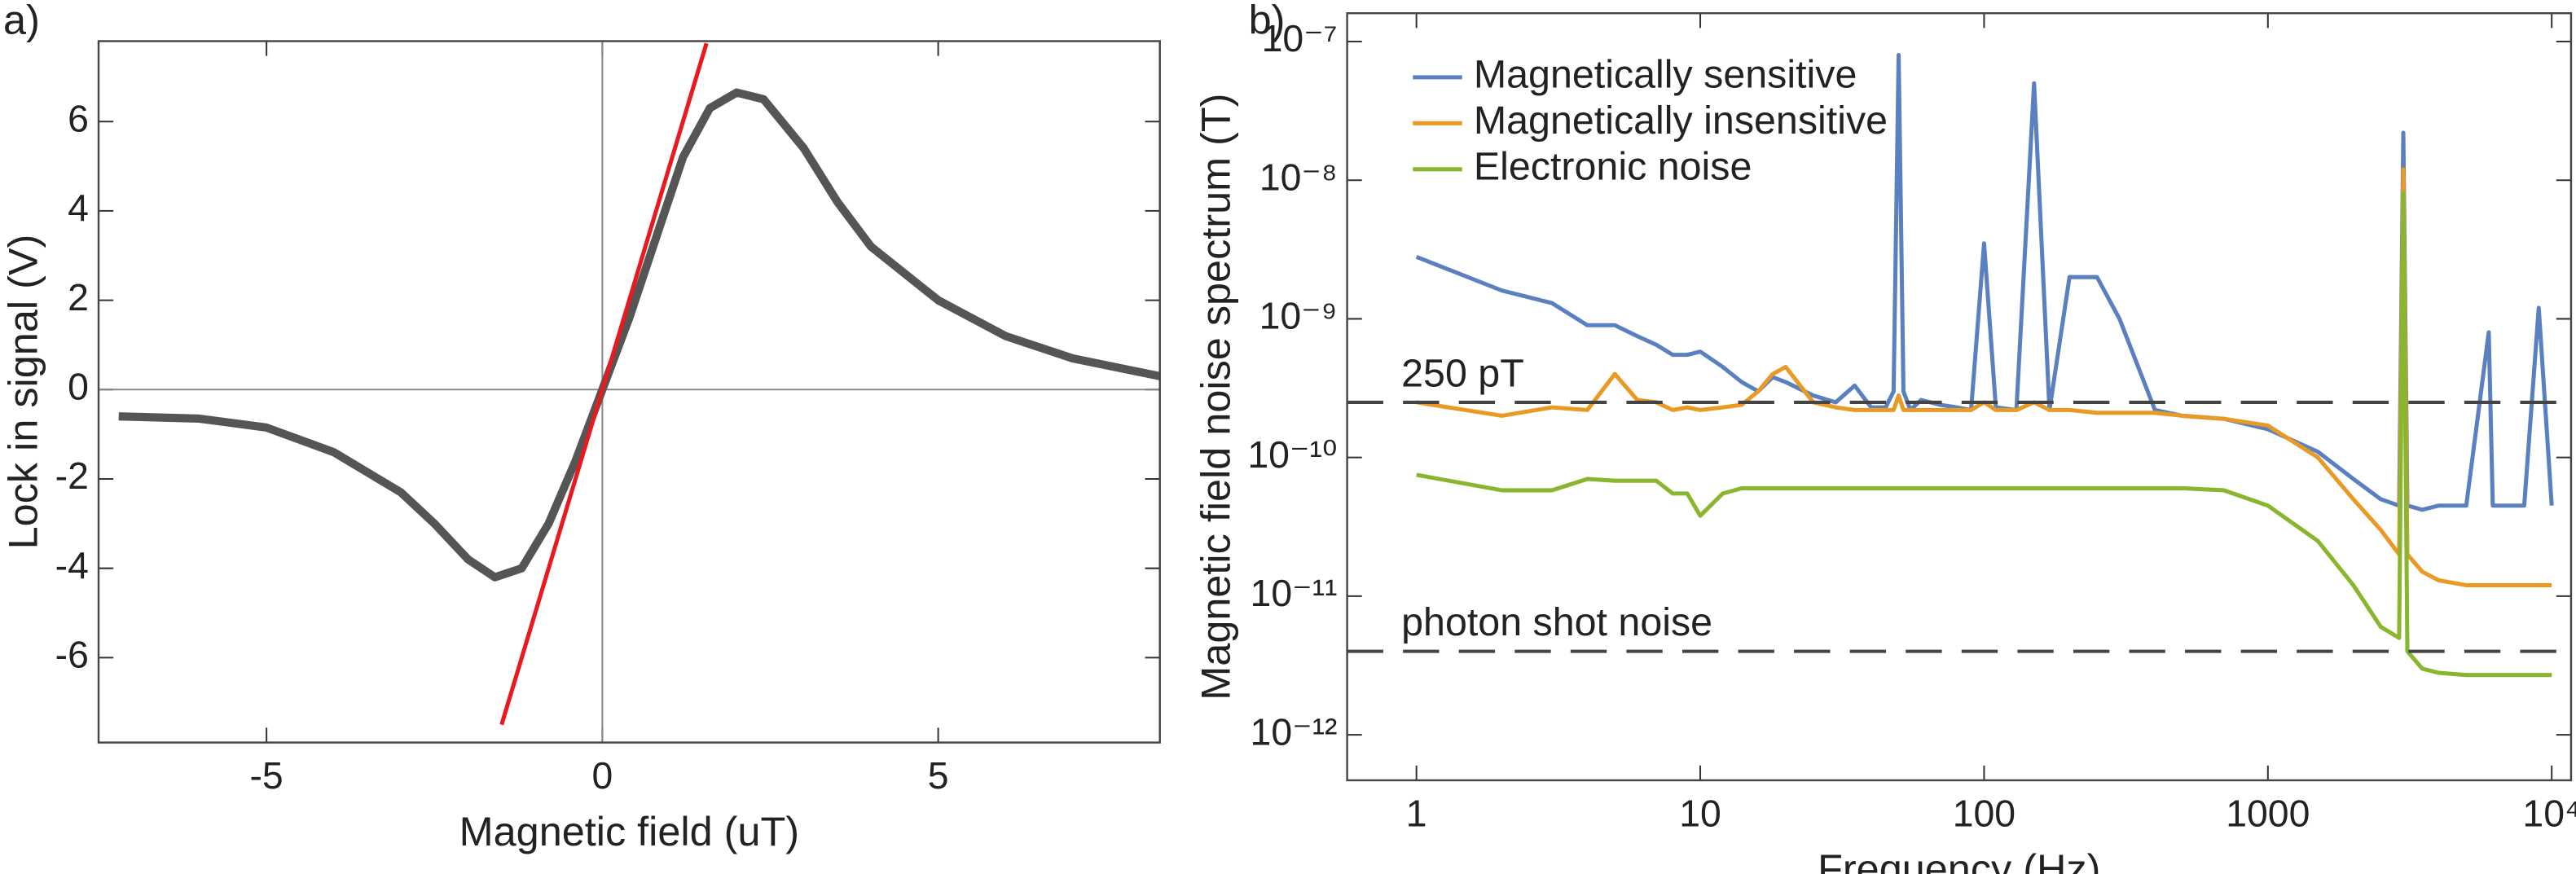  Describe the element at coordinates (23, 393) in the screenshot. I see `y-axis-label: Lock in signal (V)` at that location.